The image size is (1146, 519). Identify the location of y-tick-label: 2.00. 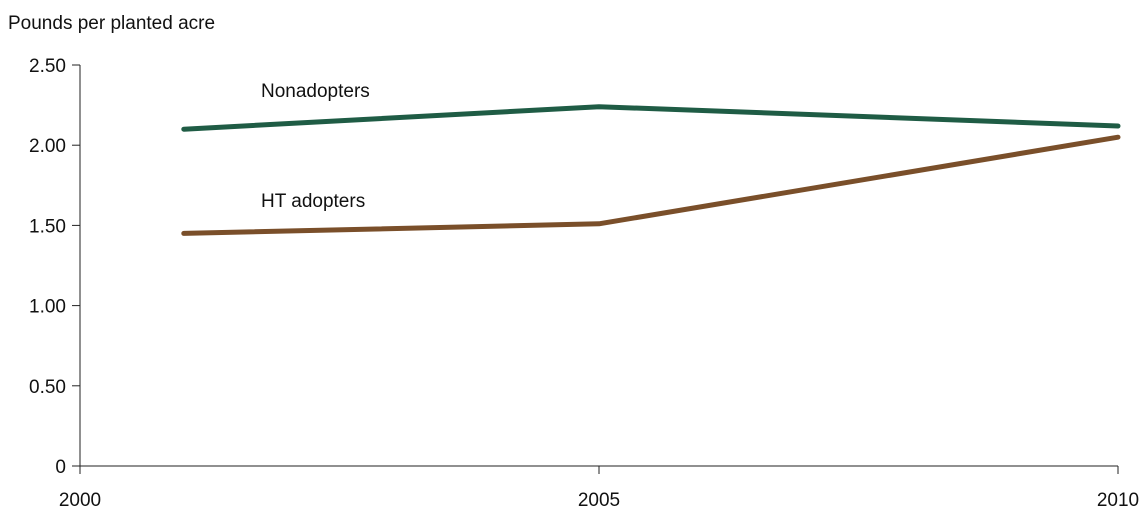
(47, 146).